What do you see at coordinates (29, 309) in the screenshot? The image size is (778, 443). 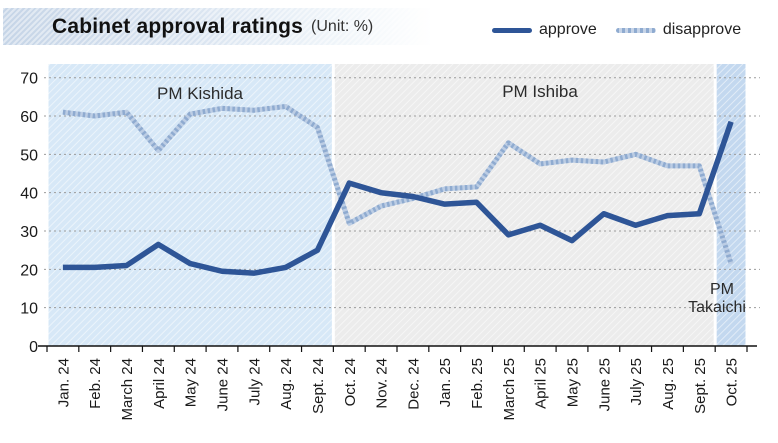 I see `y-axis-tick-label: 10` at bounding box center [29, 309].